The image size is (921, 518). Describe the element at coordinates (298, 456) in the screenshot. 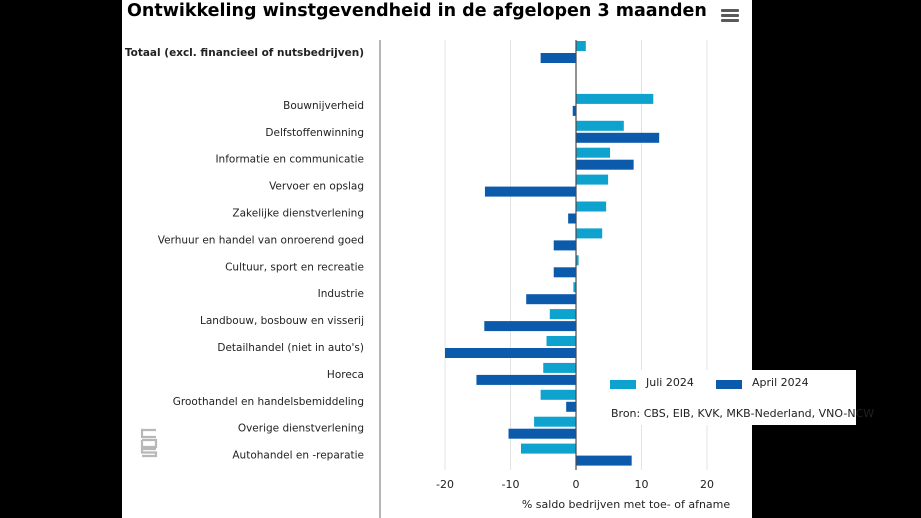

I see `category-label: Autohandel en -reparatie` at that location.